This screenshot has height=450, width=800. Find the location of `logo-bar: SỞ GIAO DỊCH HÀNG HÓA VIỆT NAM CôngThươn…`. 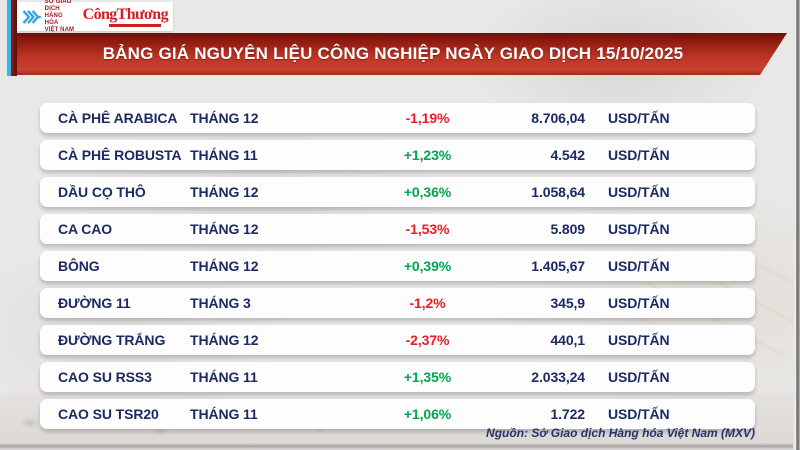

logo-bar: SỞ GIAO DỊCH HÀNG HÓA VIỆT NAM CôngThươn… is located at coordinates (95, 17).